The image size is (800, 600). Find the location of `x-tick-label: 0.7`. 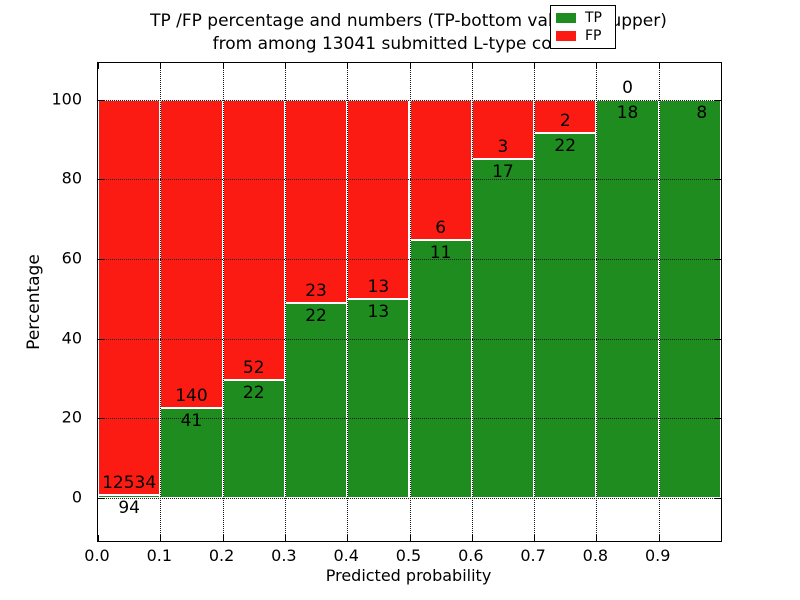

x-tick-label: 0.7 is located at coordinates (533, 555).